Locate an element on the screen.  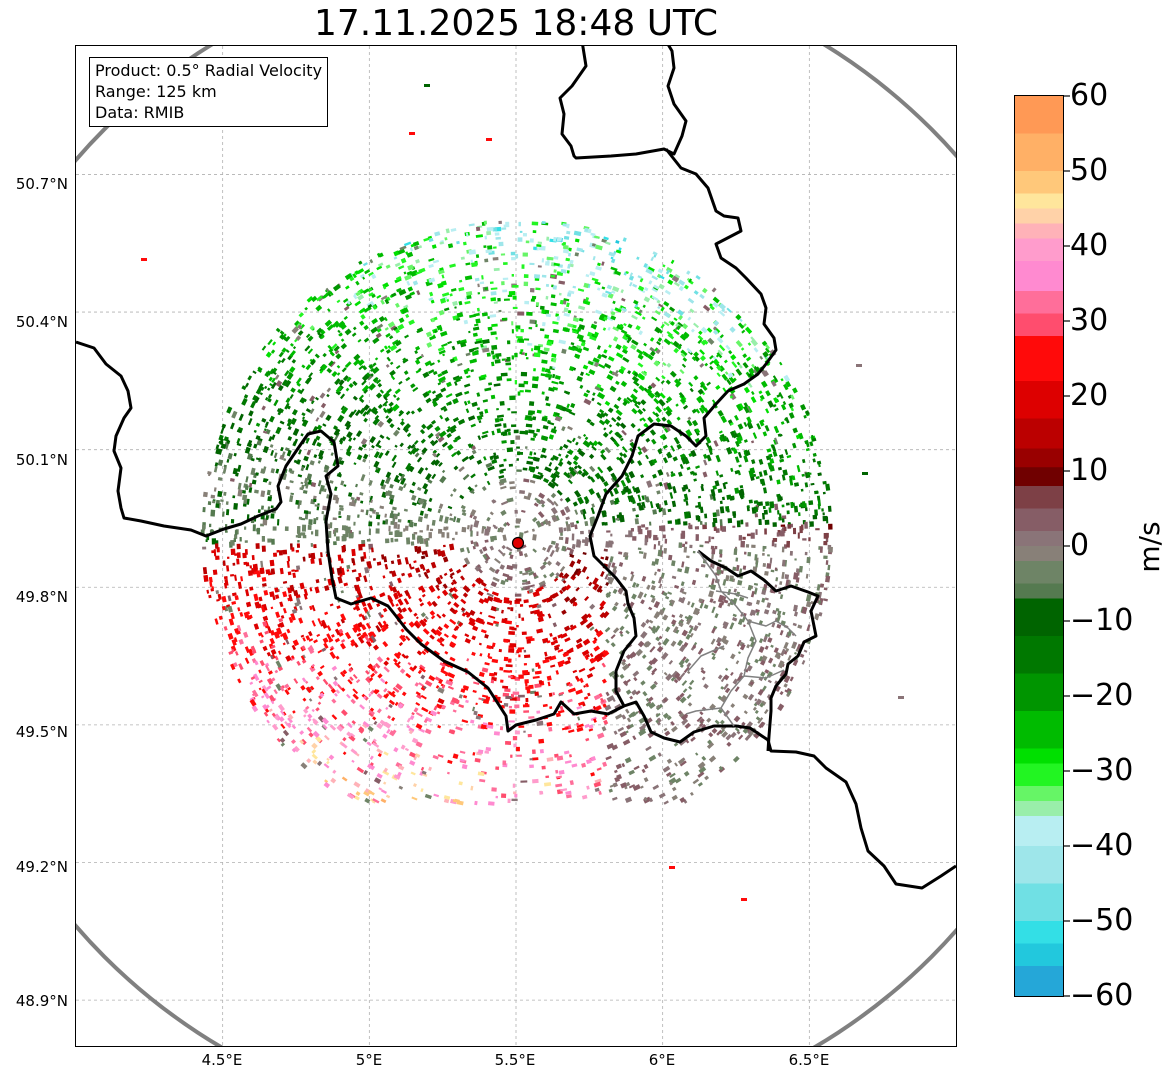
colorbar-tick-label: 30 is located at coordinates (1089, 320).